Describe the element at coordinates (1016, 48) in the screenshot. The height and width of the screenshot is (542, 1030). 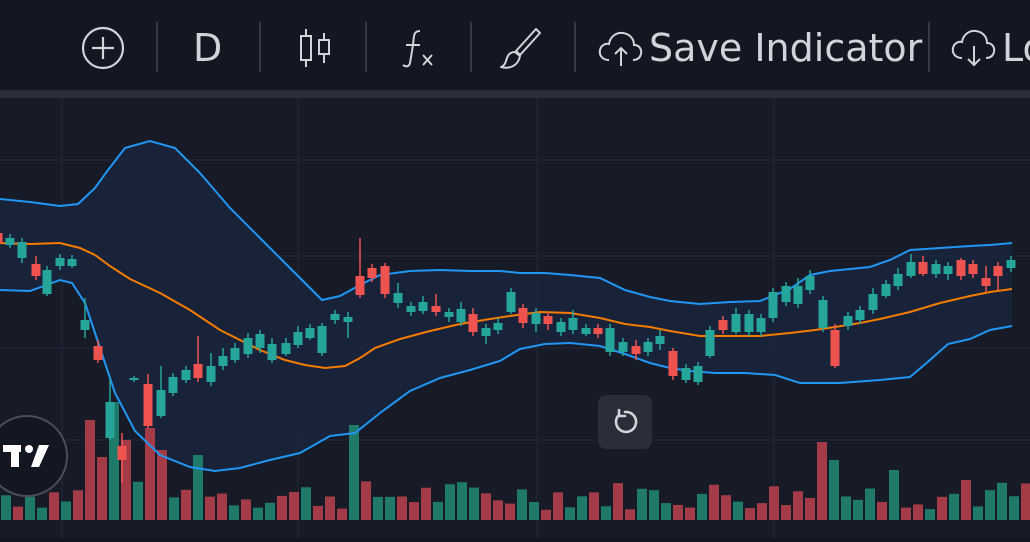
I see `load-indicator-label: Lo` at that location.